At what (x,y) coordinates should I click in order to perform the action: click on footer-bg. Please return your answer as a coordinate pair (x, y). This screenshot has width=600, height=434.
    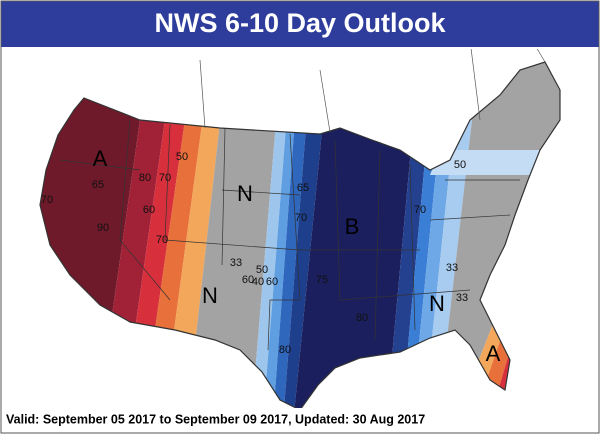
    Looking at the image, I should click on (300, 421).